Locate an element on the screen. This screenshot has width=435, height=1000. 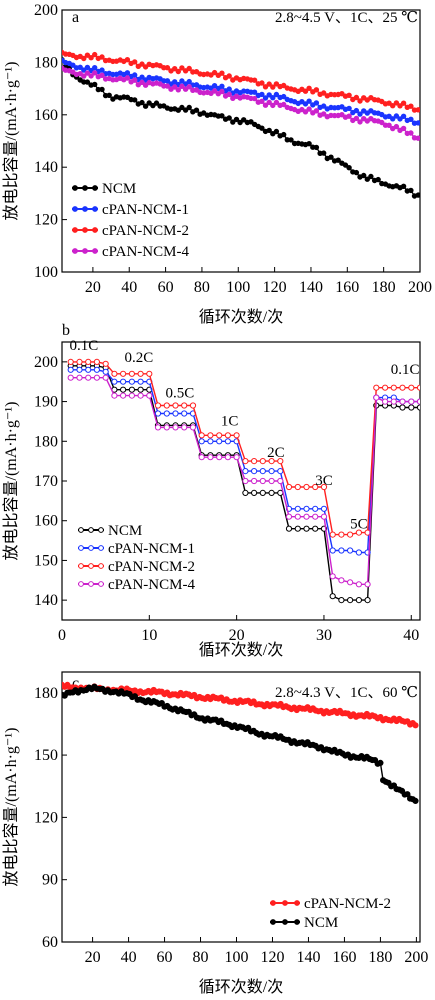
y-axis-label: 放电比容量/(mA·h·g⁻¹) is located at coordinates (11, 140).